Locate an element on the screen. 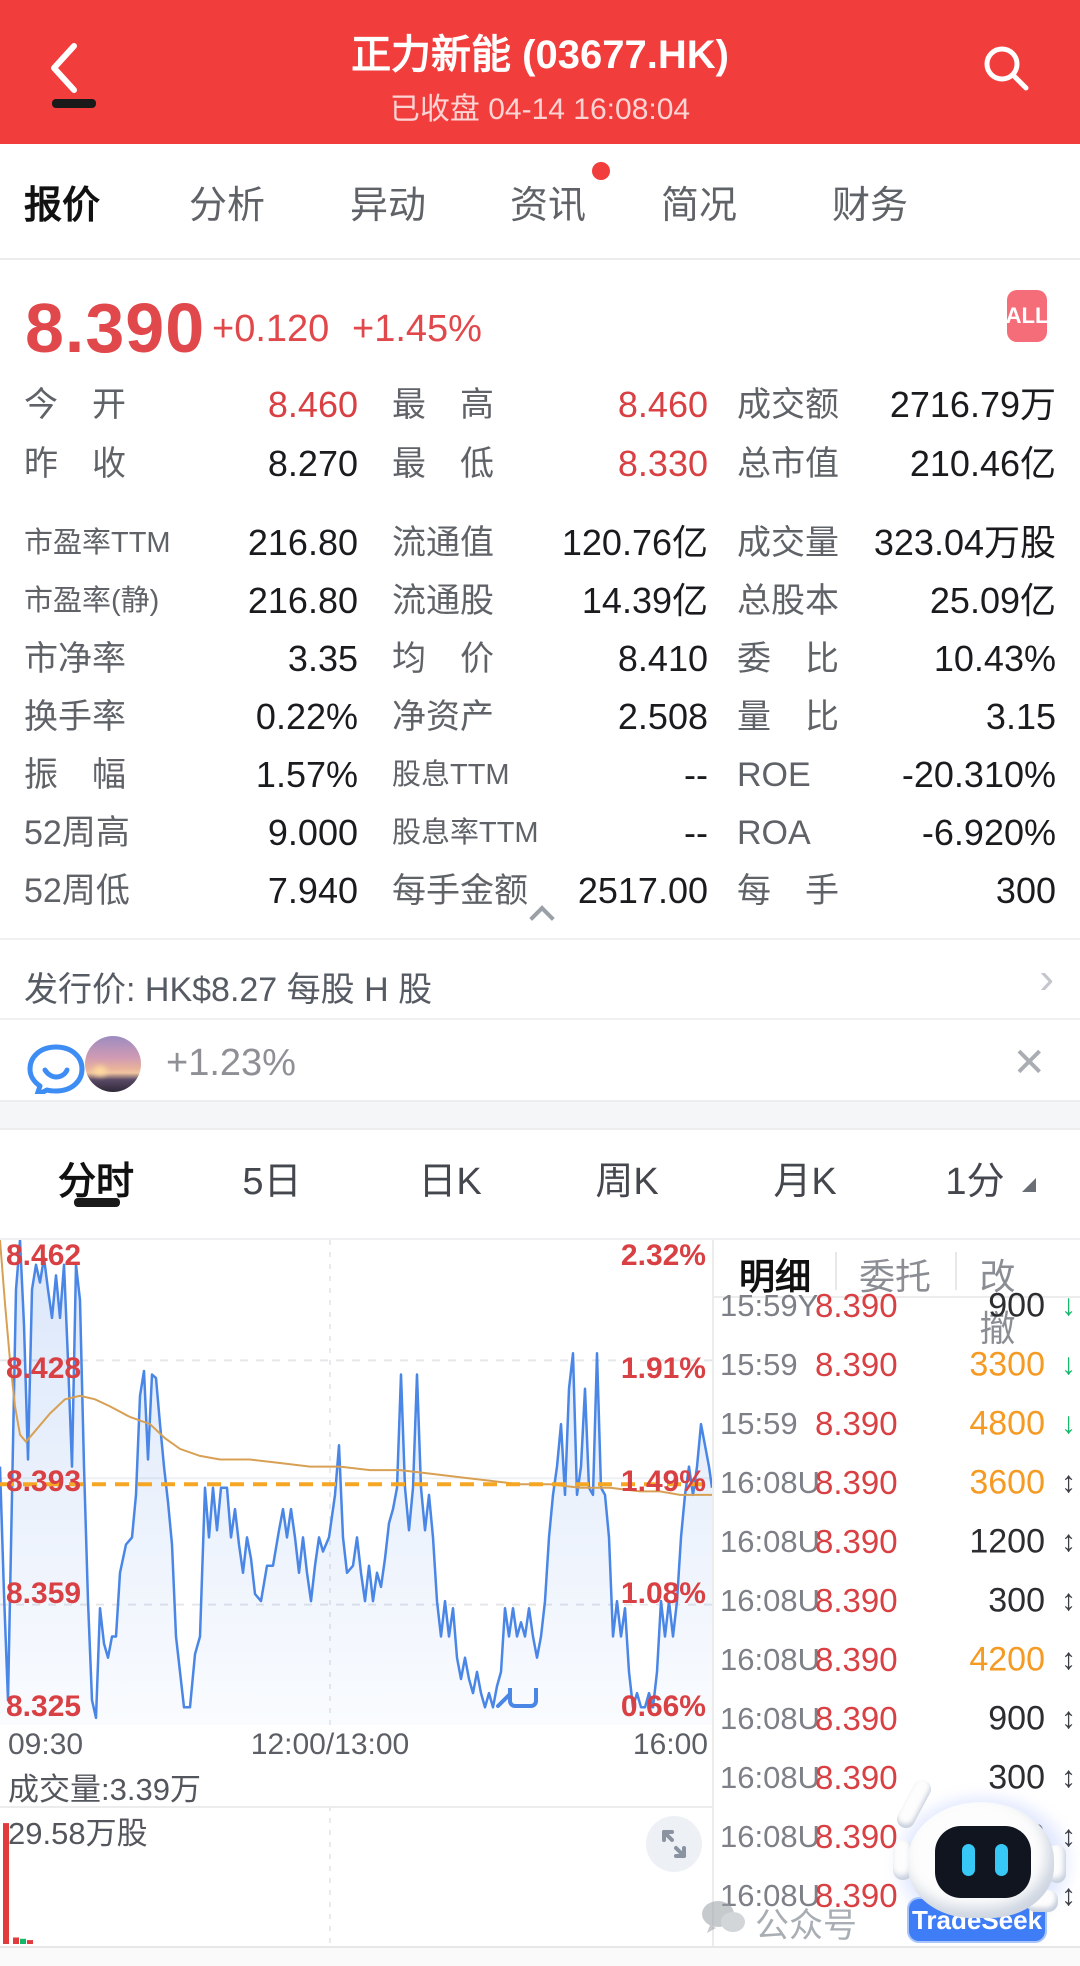 Image resolution: width=1080 pixels, height=1966 pixels. search-icon is located at coordinates (1006, 68).